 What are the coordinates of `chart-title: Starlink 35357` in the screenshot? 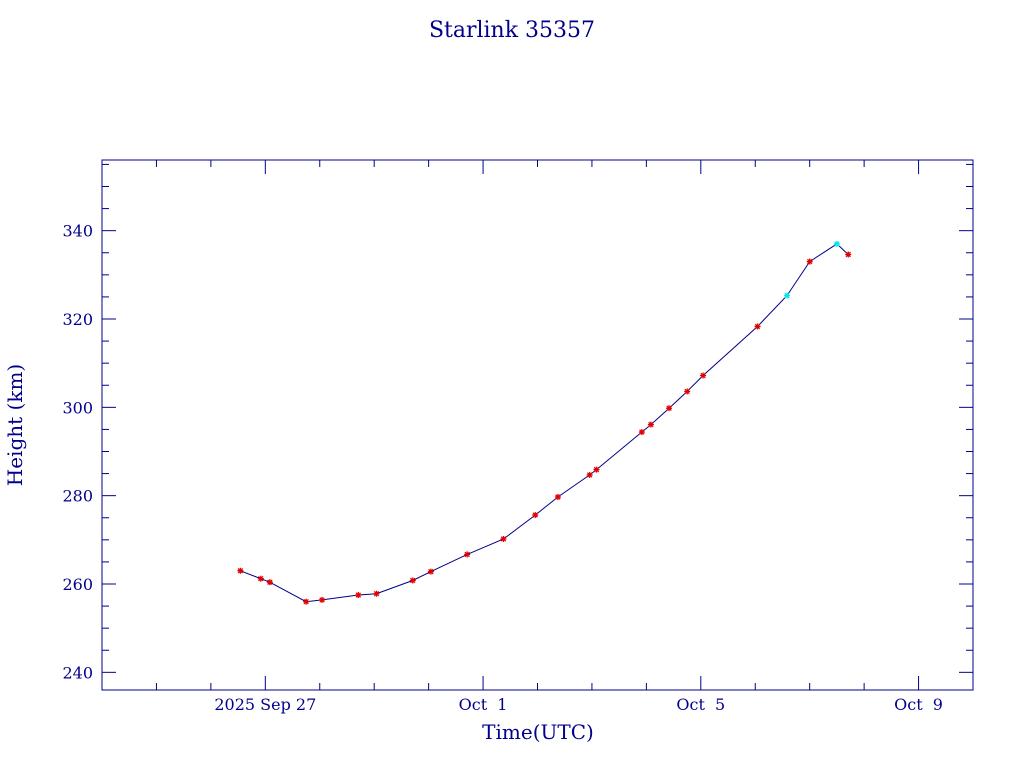 It's located at (512, 30).